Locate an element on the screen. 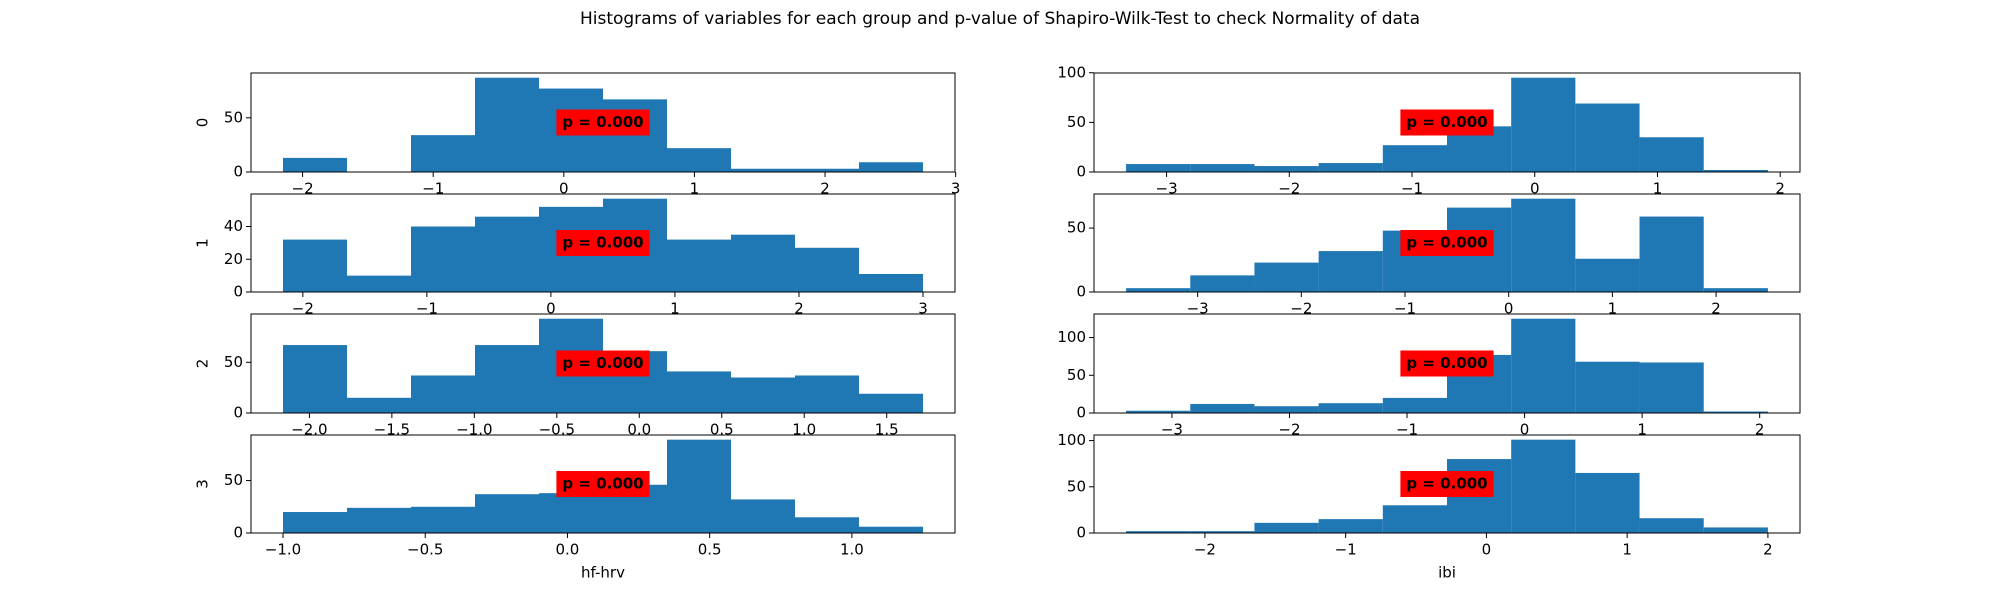  subplot: −3 −2 −1 0 1 2 0 50 p = 0.000 is located at coordinates (1434, 255).